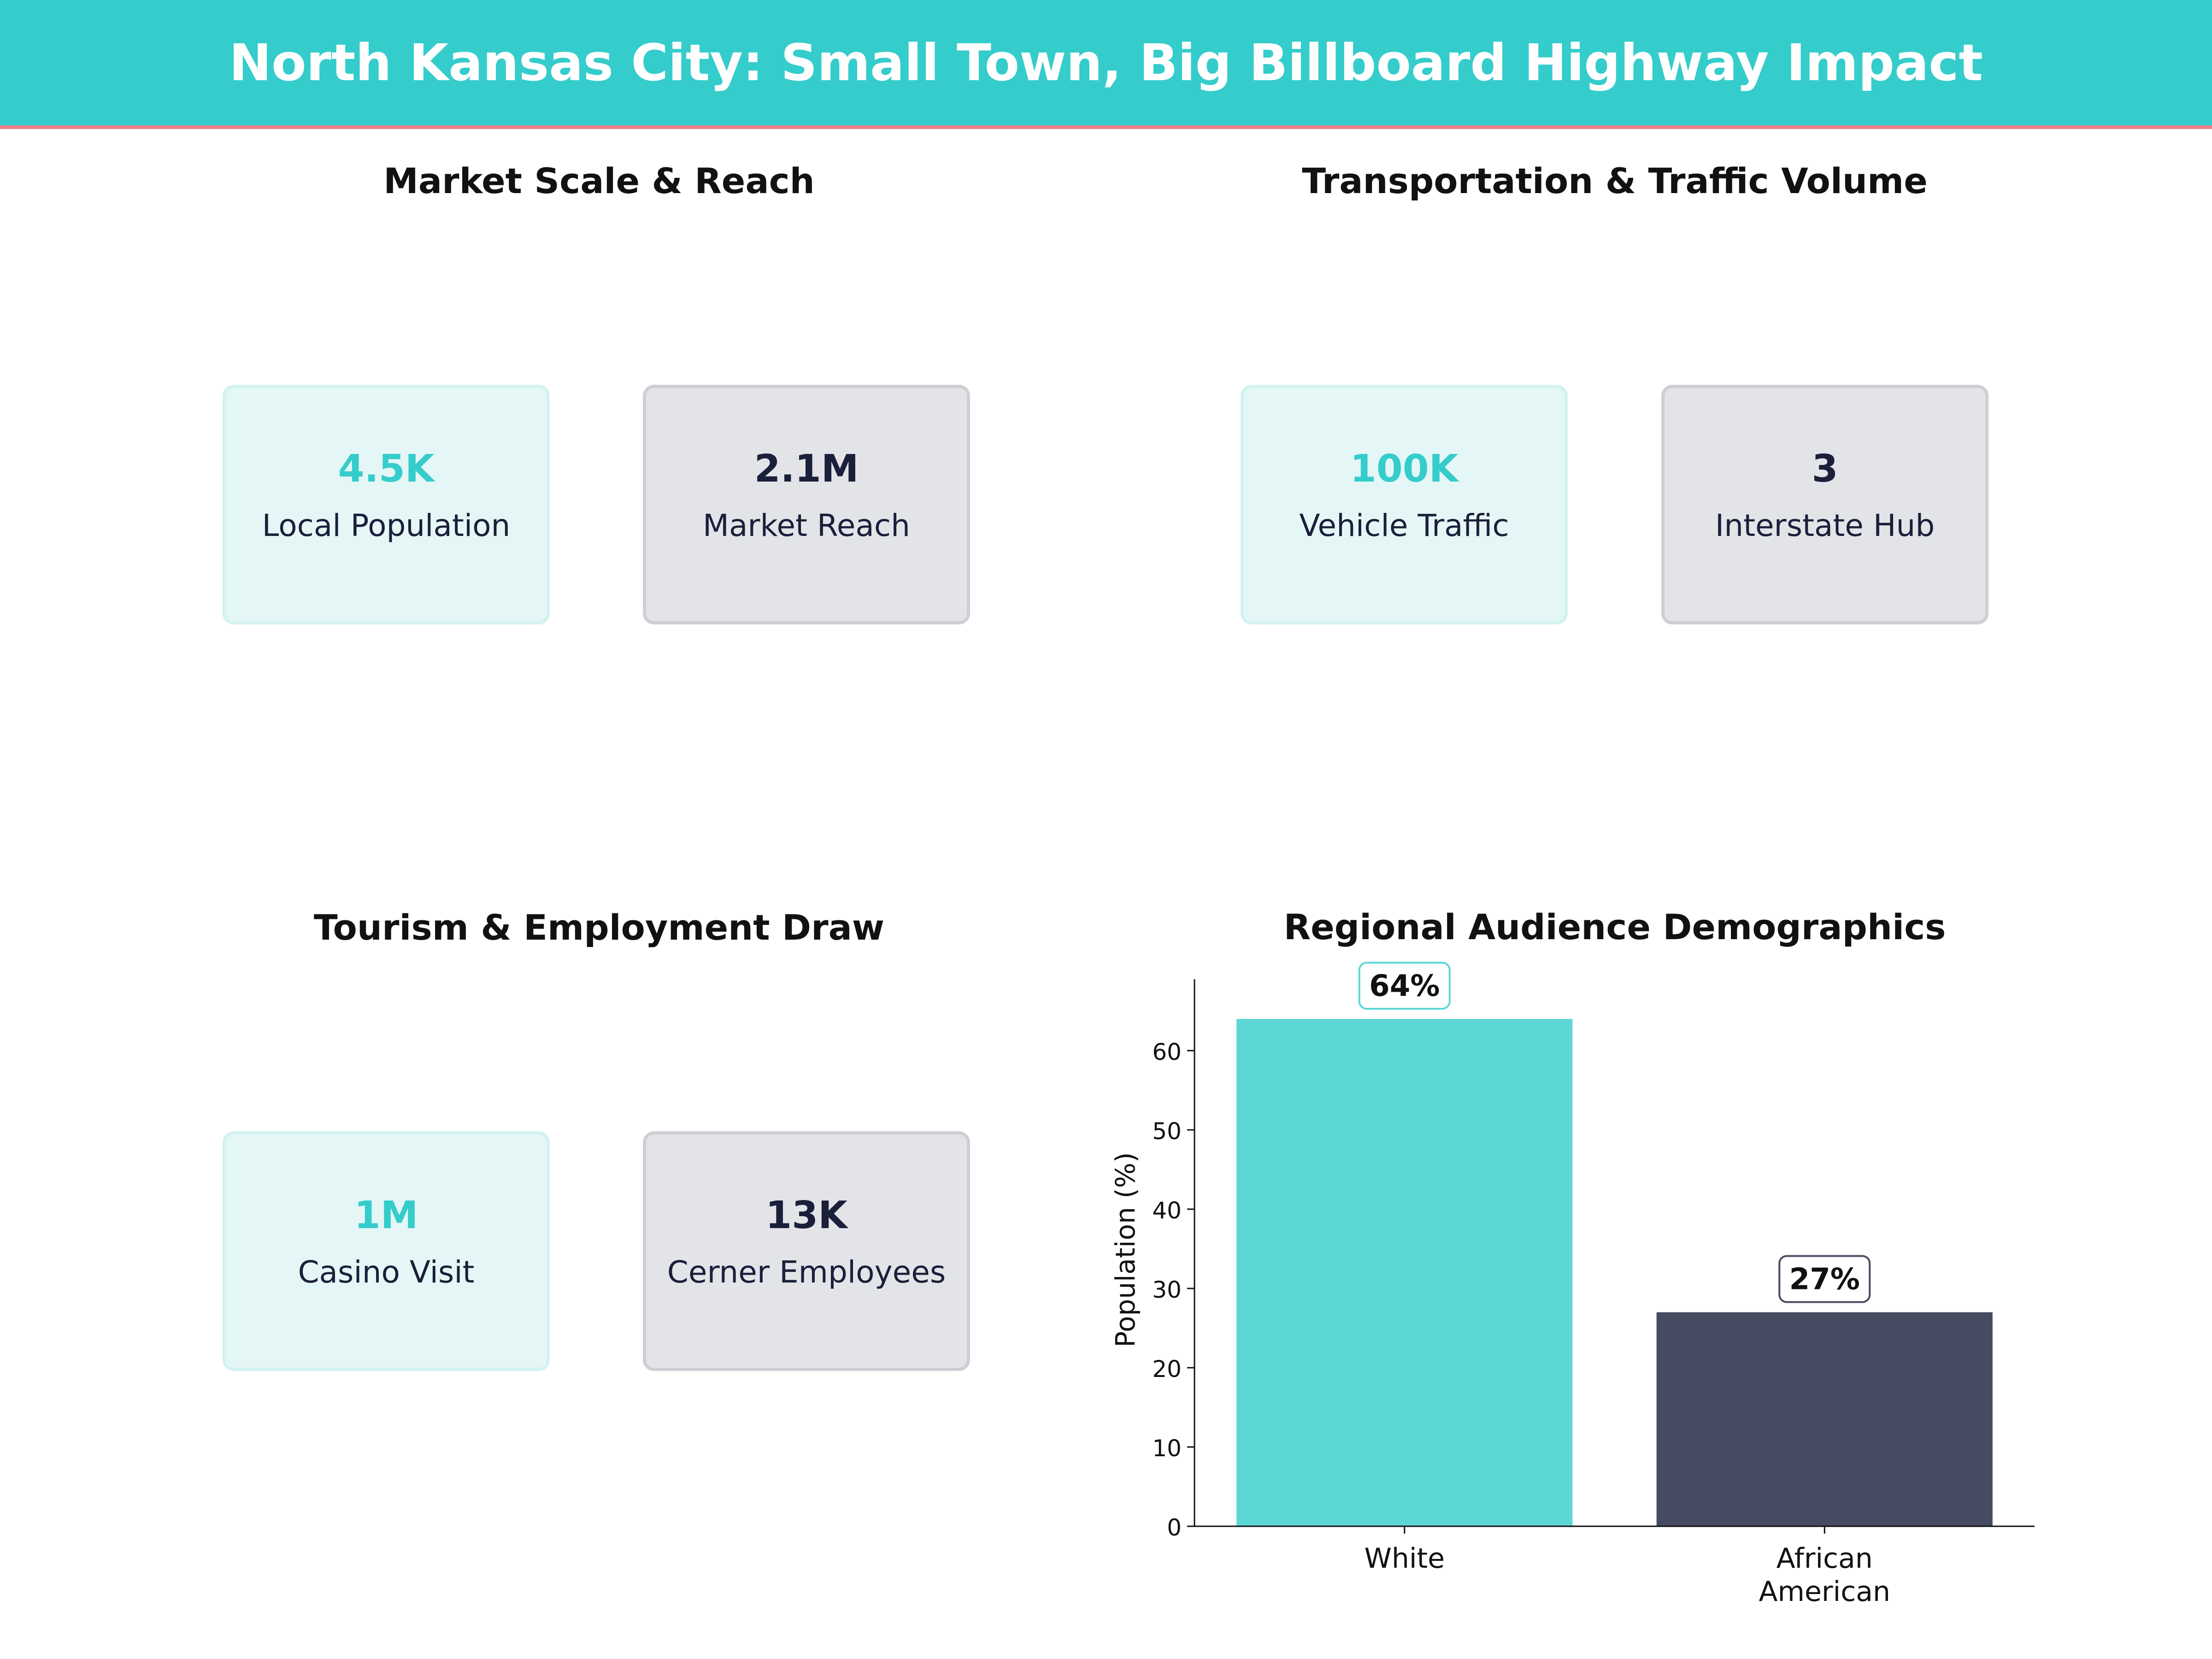 This screenshot has width=2212, height=1659. Describe the element at coordinates (1824, 504) in the screenshot. I see `stat-card-interstate-hub: 3 Interstate Hub` at that location.